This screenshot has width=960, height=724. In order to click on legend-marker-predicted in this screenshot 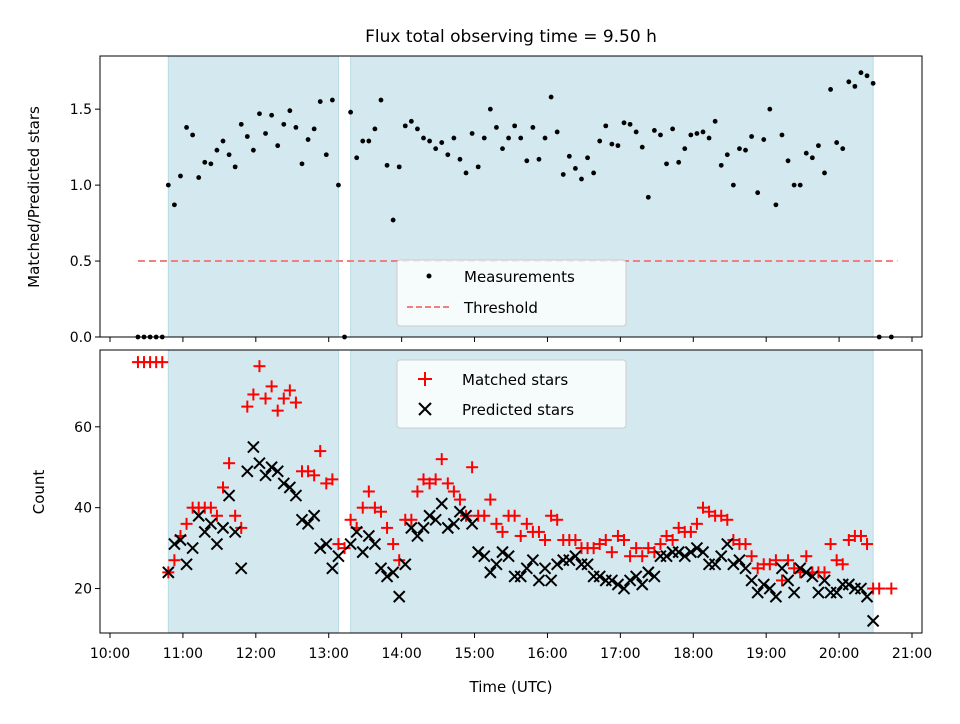, I will do `click(425, 409)`.